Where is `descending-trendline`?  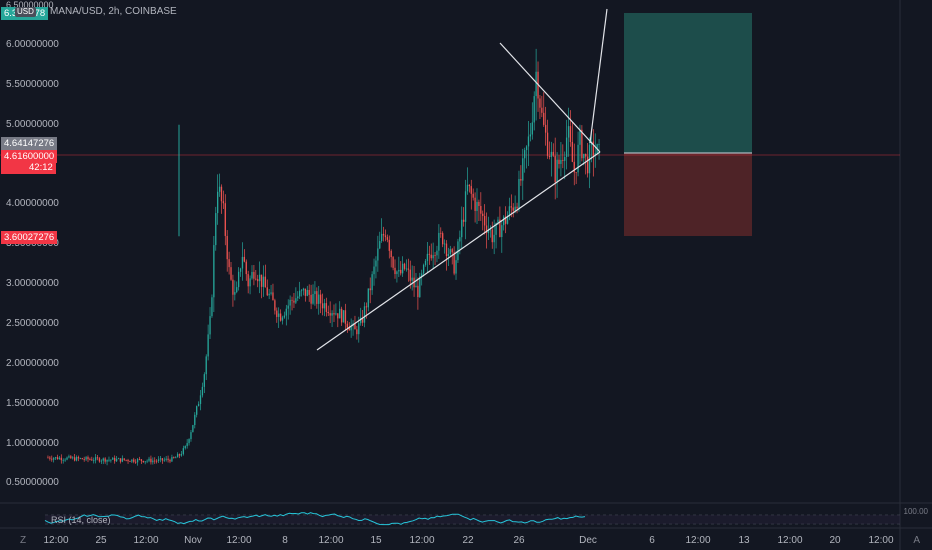 descending-trendline is located at coordinates (550, 97).